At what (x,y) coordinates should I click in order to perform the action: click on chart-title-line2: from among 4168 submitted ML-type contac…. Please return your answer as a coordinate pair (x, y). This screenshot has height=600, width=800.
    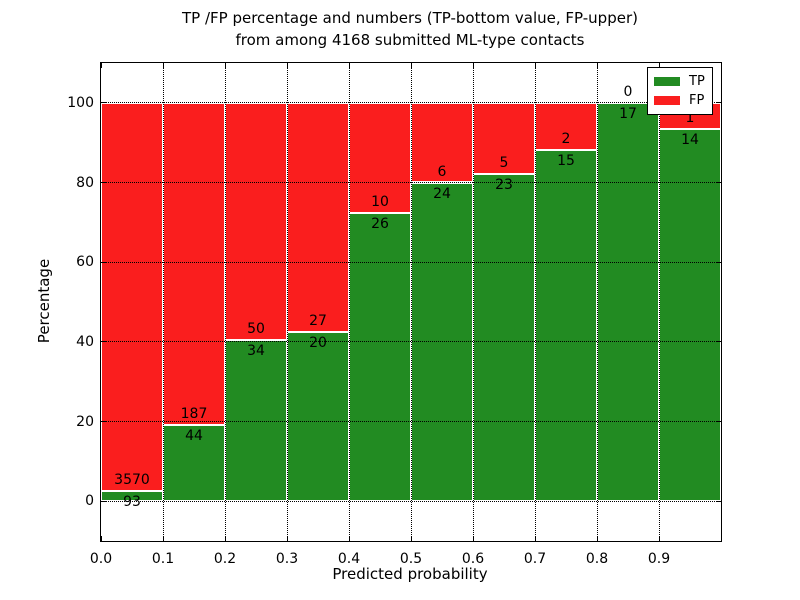
    Looking at the image, I should click on (410, 40).